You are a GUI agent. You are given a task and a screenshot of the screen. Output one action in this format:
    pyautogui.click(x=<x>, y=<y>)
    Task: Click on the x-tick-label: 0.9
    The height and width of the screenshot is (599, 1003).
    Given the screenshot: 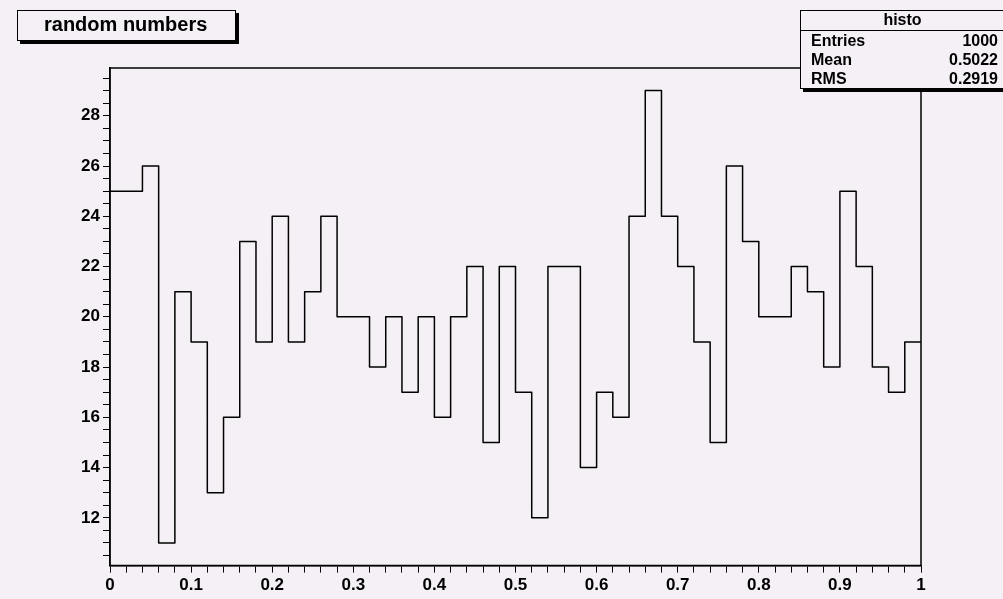 What is the action you would take?
    pyautogui.click(x=840, y=585)
    